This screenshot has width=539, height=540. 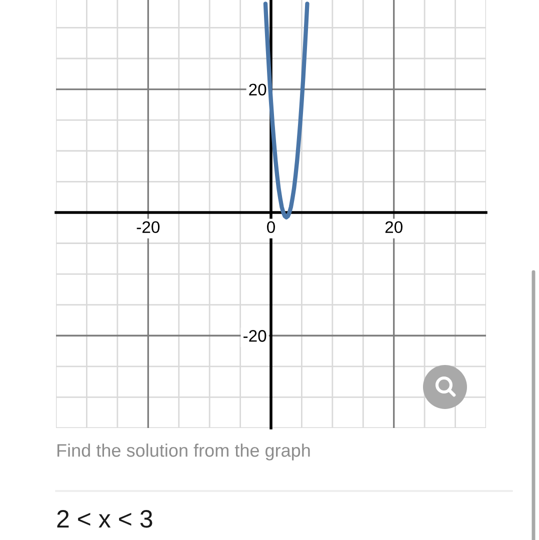 I want to click on x-tick-label: 0, so click(x=271, y=227).